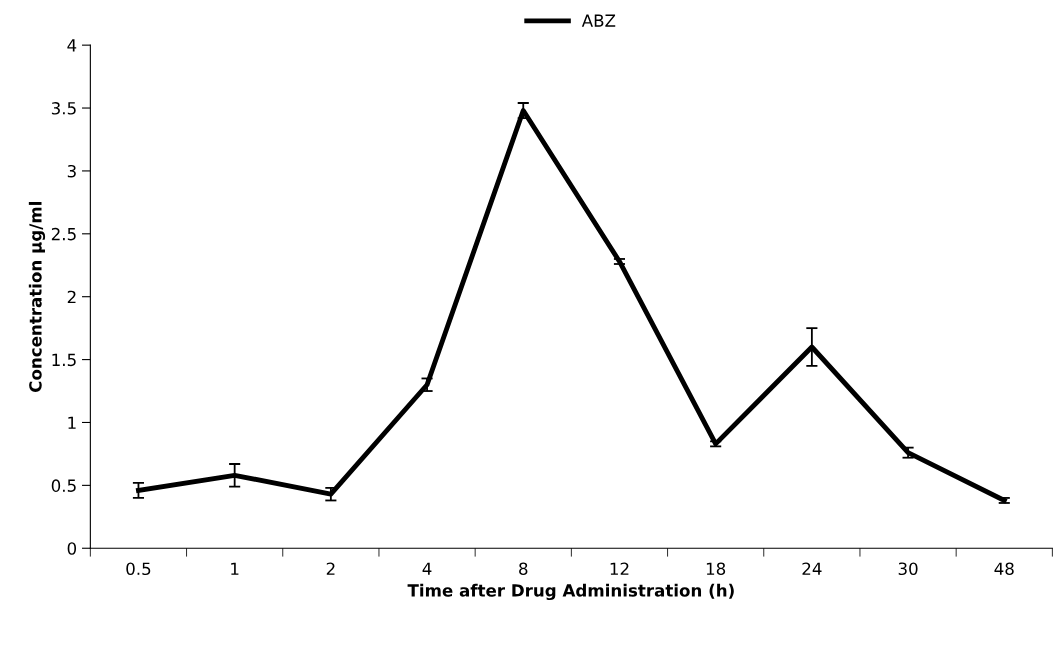 Image resolution: width=1063 pixels, height=645 pixels. What do you see at coordinates (72, 422) in the screenshot?
I see `y-tick-label: 1` at bounding box center [72, 422].